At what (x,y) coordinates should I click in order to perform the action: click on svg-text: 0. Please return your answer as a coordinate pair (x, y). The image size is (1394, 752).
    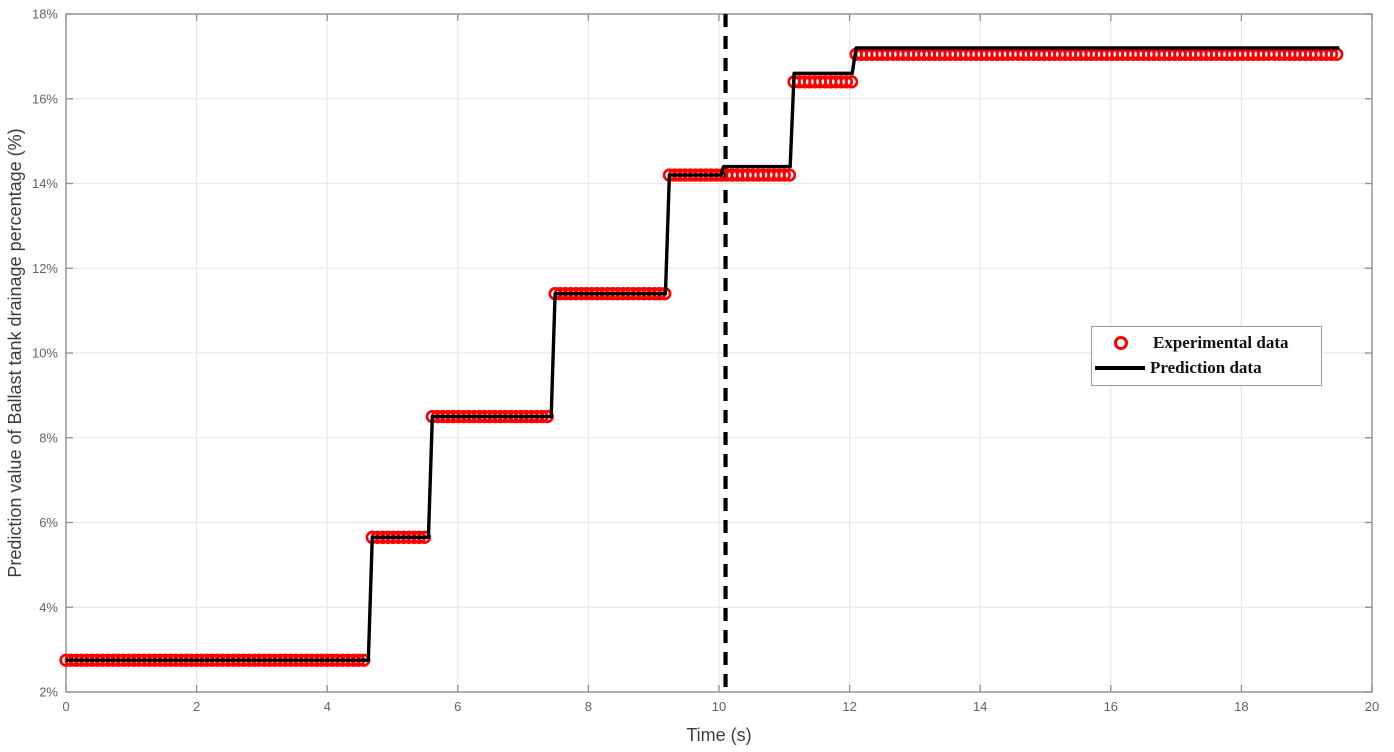
    Looking at the image, I should click on (65, 706).